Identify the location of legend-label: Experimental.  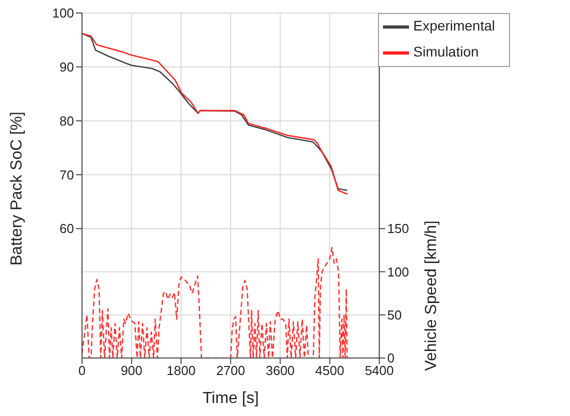
(454, 26).